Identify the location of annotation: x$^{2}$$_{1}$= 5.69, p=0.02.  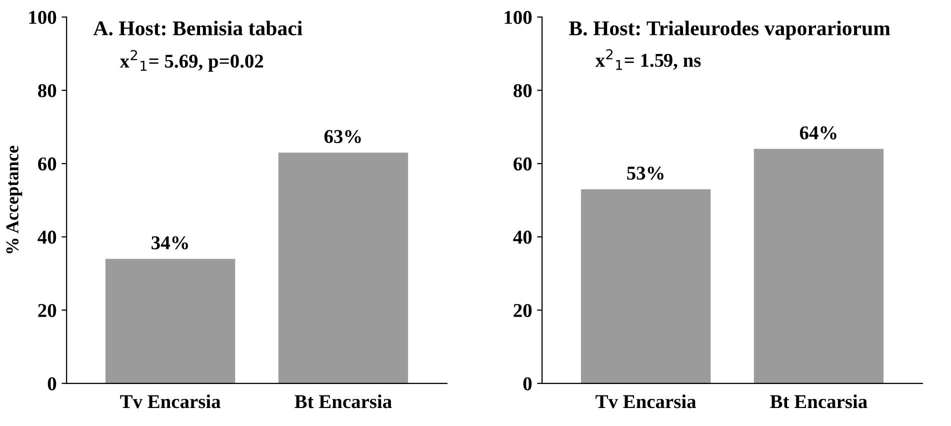
(192, 61).